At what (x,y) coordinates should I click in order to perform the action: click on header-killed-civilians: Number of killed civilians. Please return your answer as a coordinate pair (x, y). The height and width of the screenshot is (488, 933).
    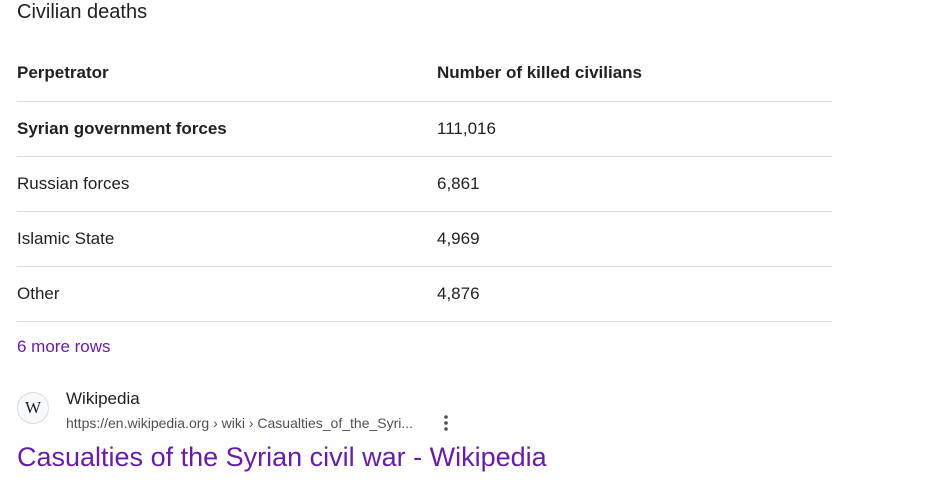
    Looking at the image, I should click on (540, 72).